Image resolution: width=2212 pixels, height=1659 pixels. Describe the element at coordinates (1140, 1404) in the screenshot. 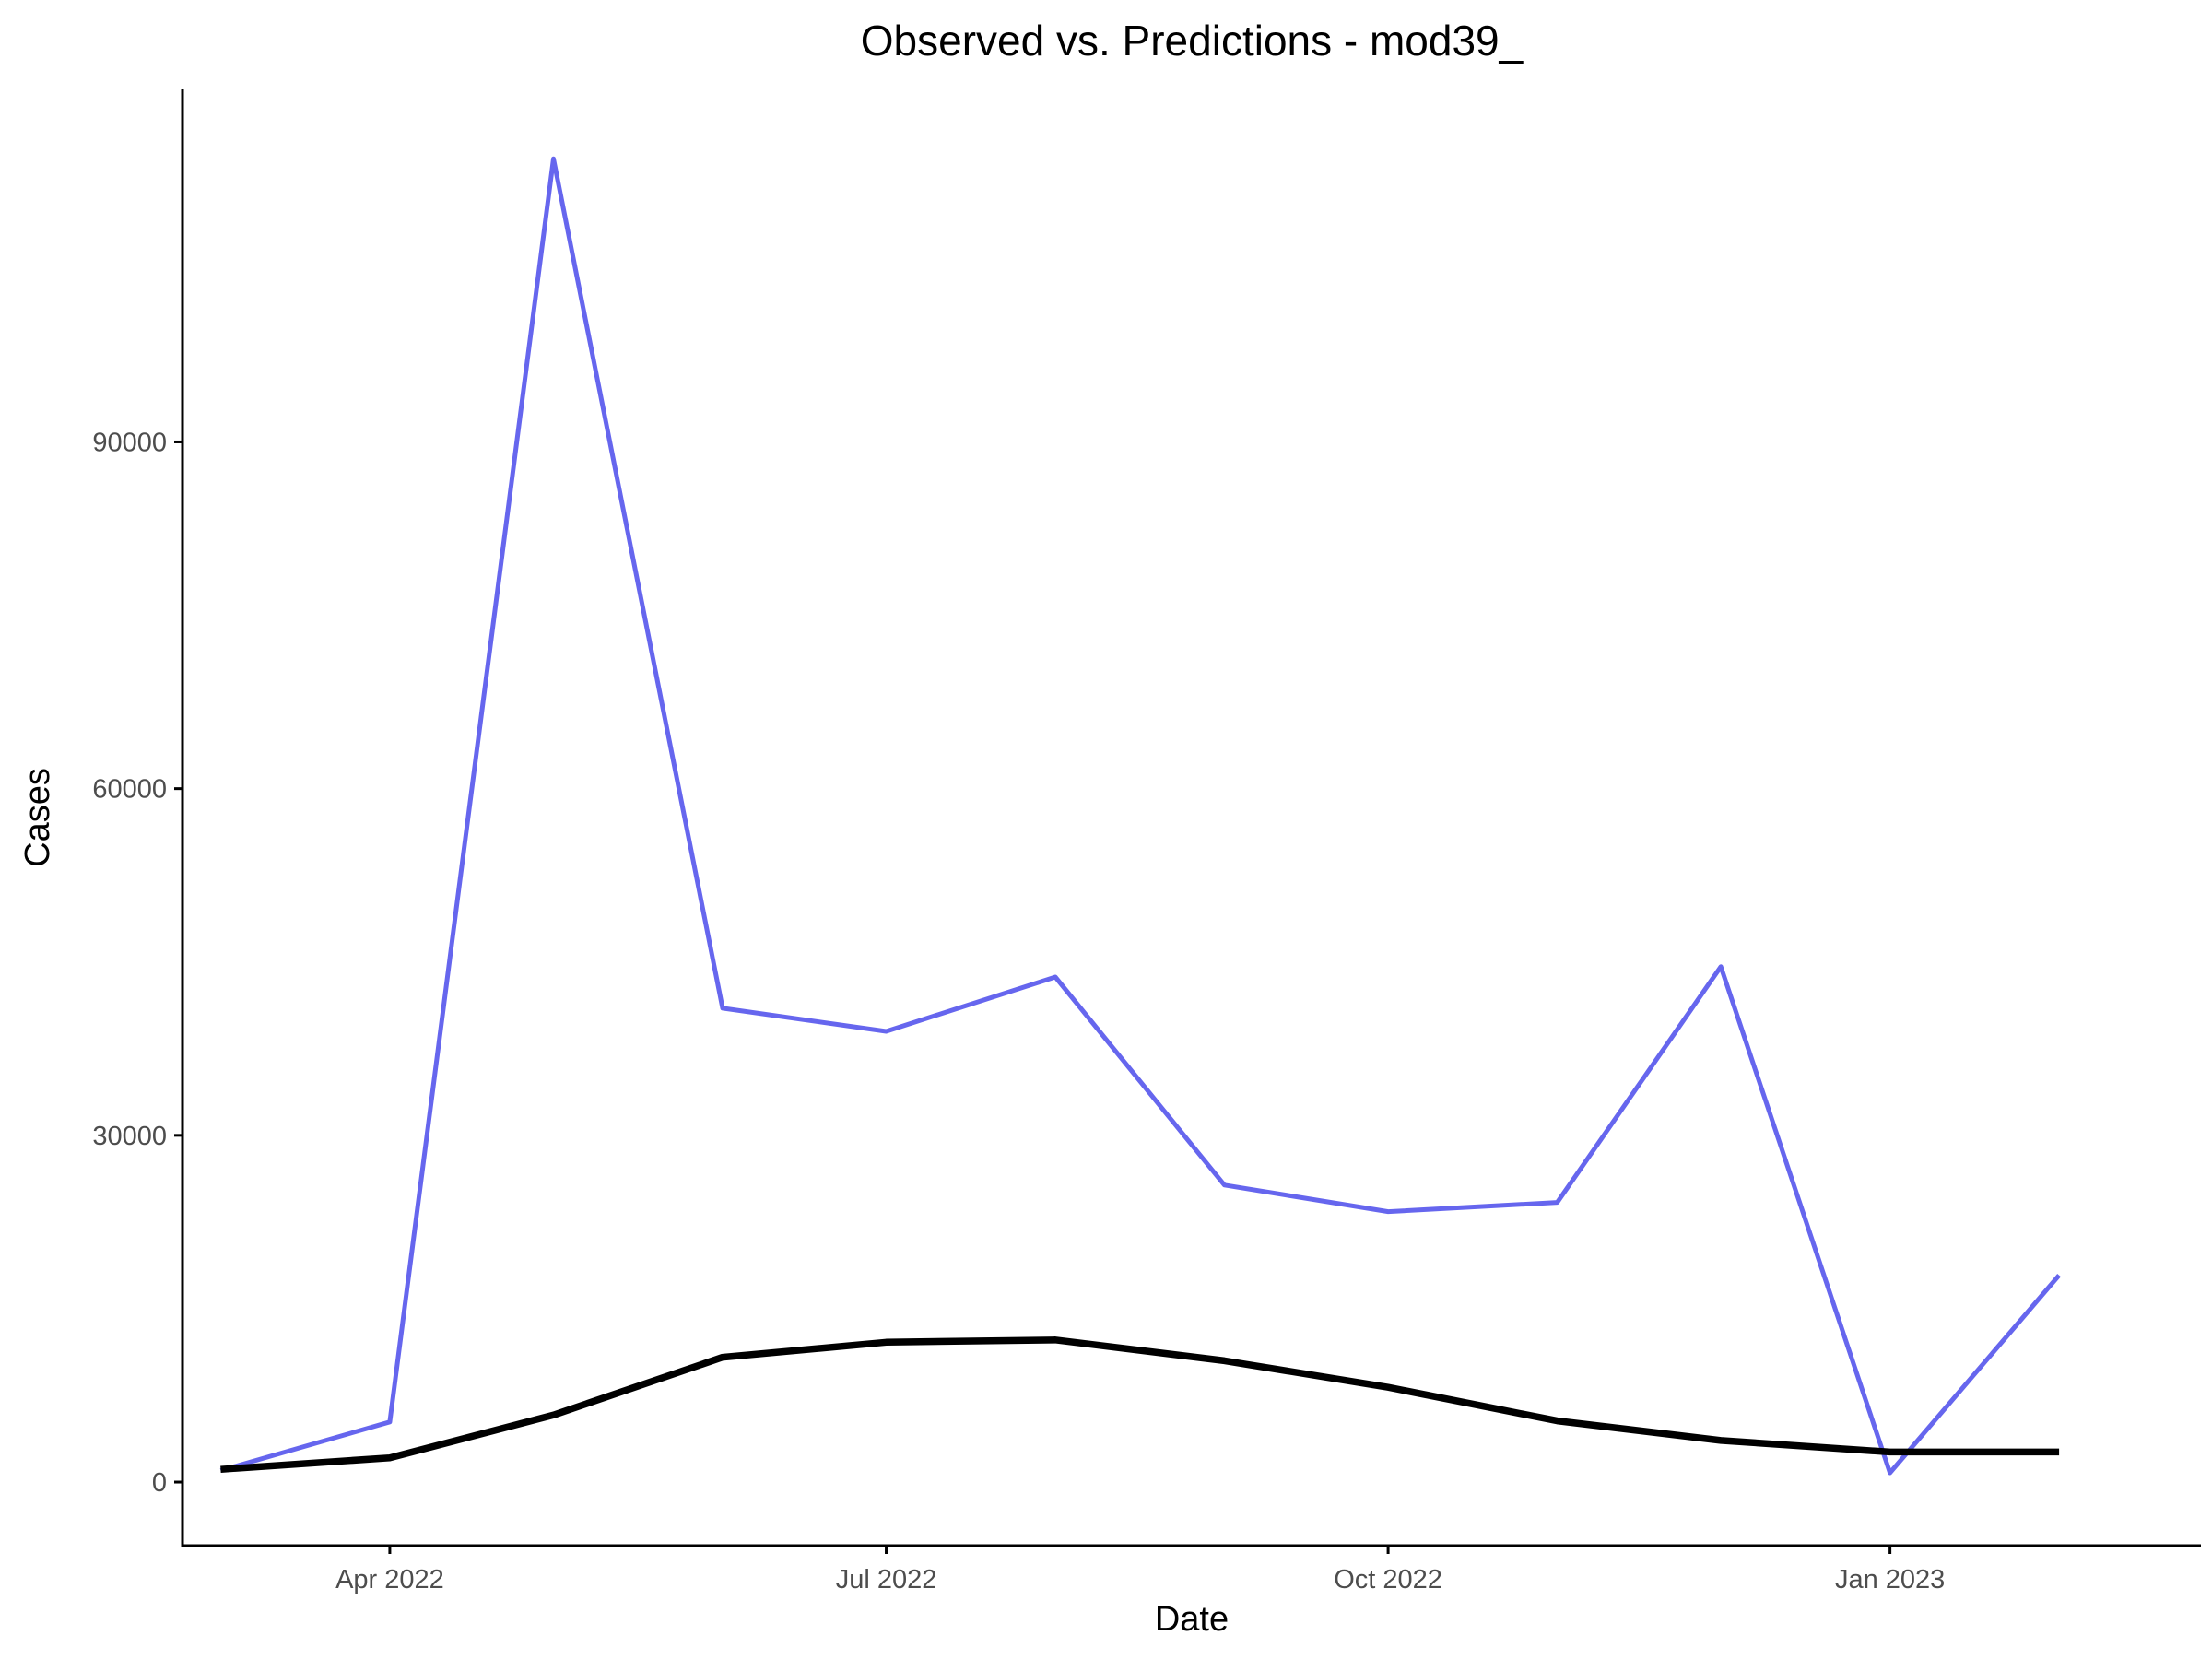

I see `observed-series-line` at that location.